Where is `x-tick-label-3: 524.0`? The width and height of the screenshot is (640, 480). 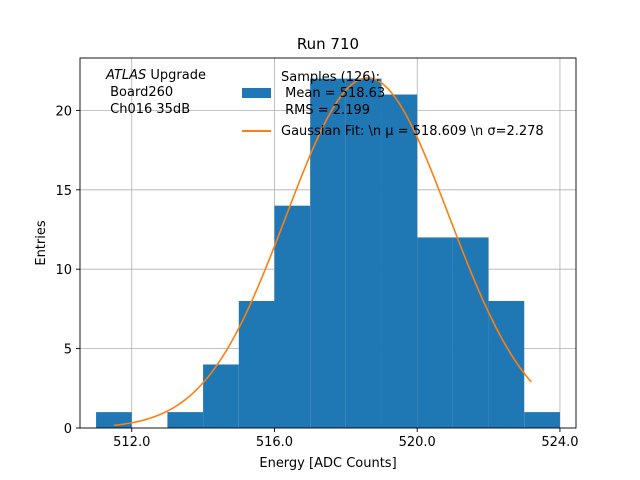
x-tick-label-3: 524.0 is located at coordinates (559, 442).